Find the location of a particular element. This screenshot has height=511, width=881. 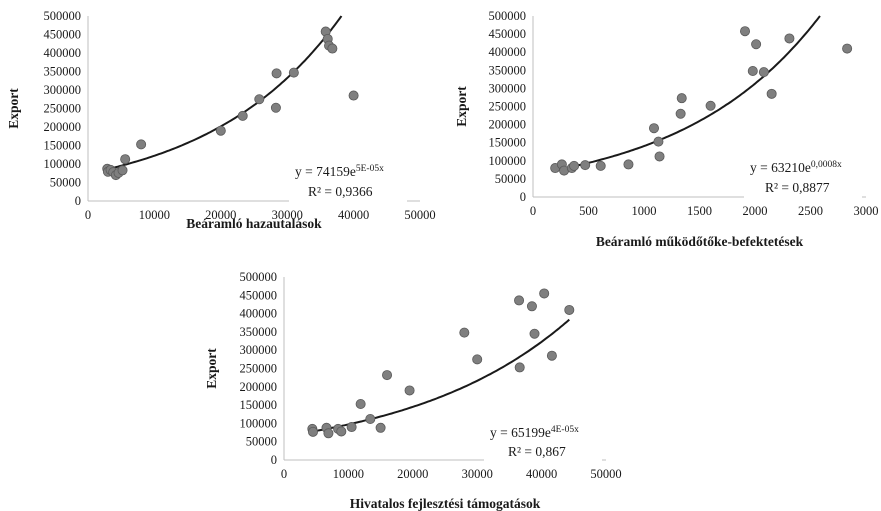

x-axis-title: Hivatalos fejlesztési támogatások is located at coordinates (445, 503).